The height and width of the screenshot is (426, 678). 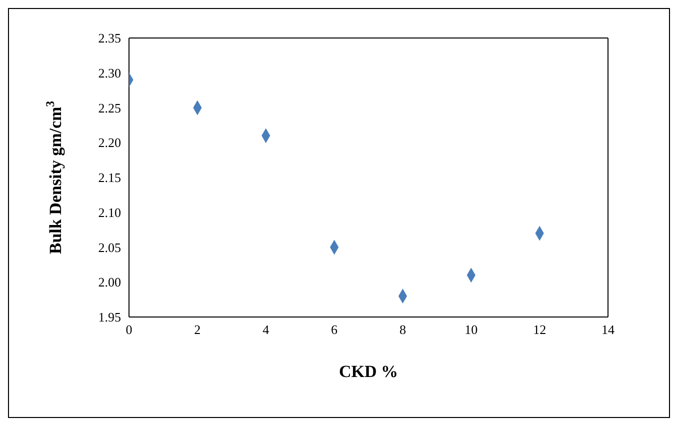 What do you see at coordinates (109, 142) in the screenshot?
I see `y-tick-label: 2.20` at bounding box center [109, 142].